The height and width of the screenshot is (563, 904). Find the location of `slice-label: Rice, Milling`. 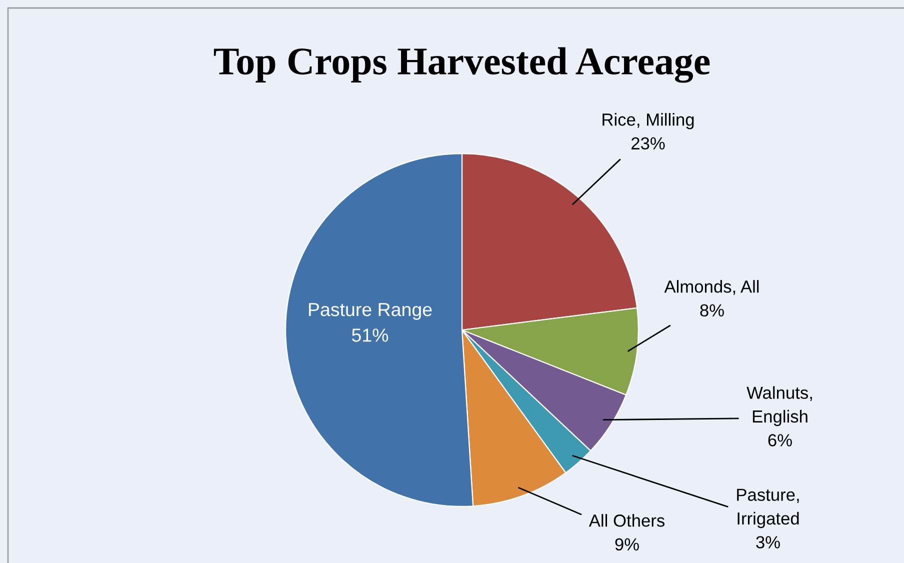

slice-label: Rice, Milling is located at coordinates (648, 121).